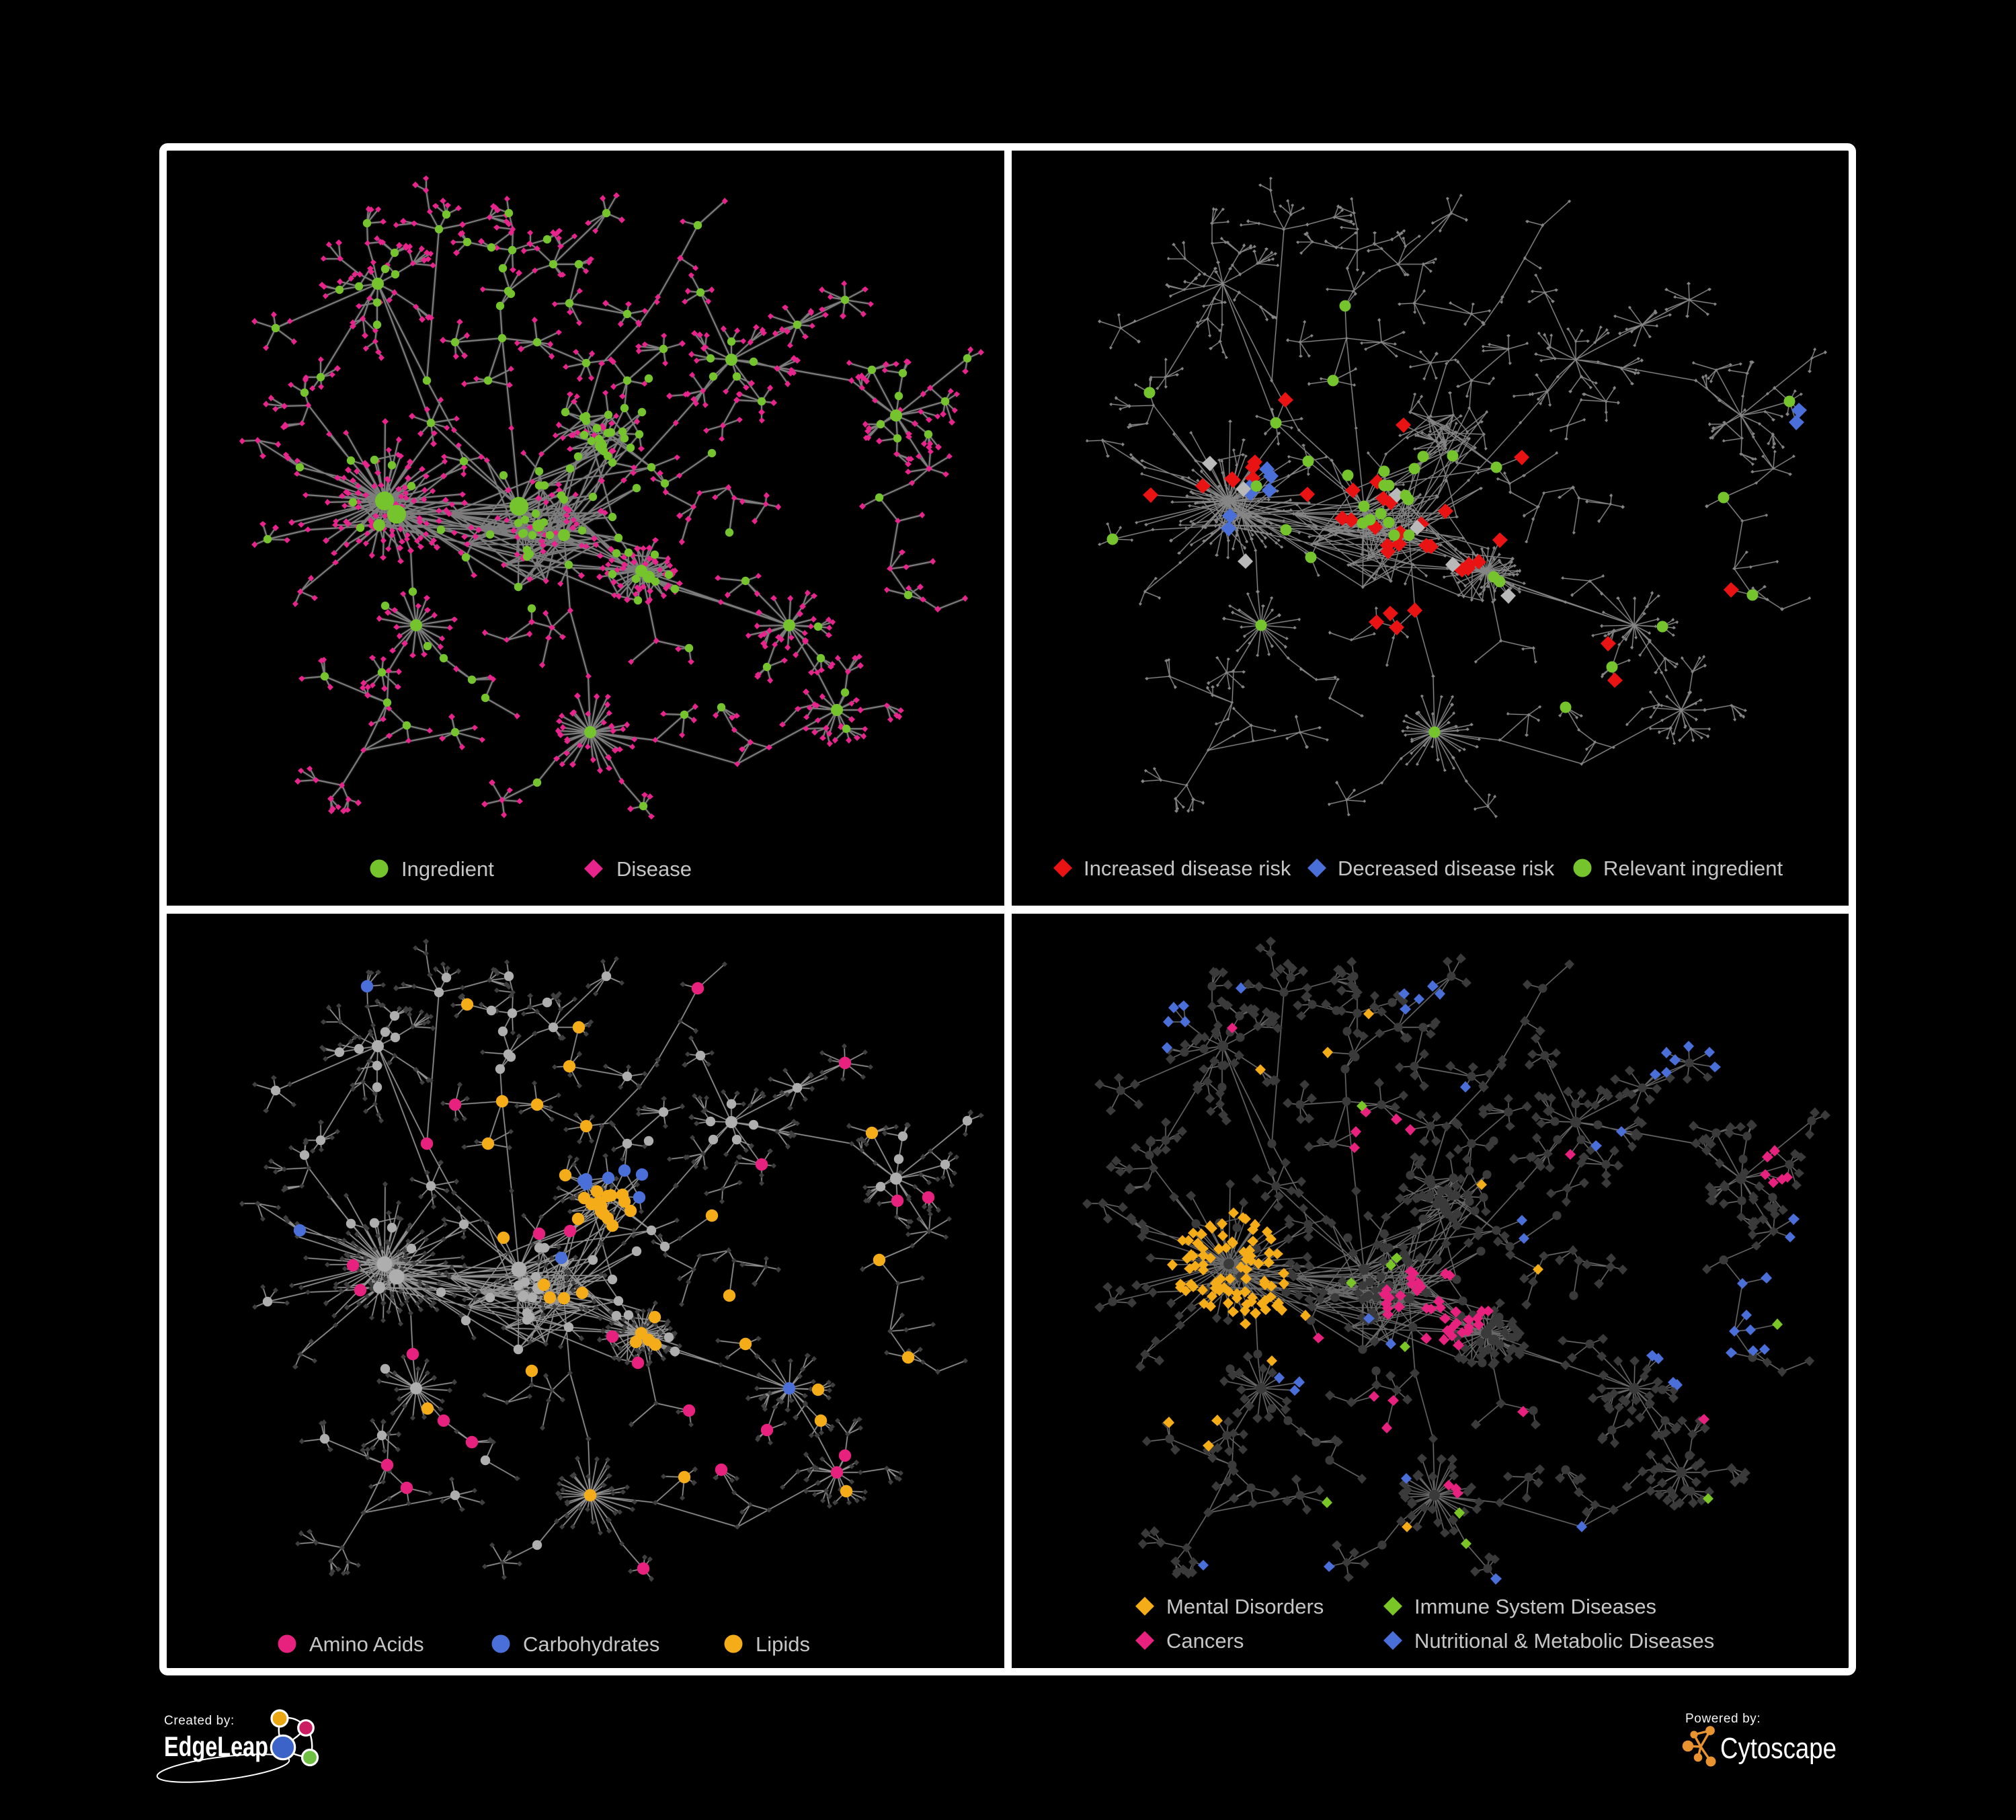 This screenshot has height=1820, width=2016. Describe the element at coordinates (447, 869) in the screenshot. I see `svg-text: Ingredient` at that location.